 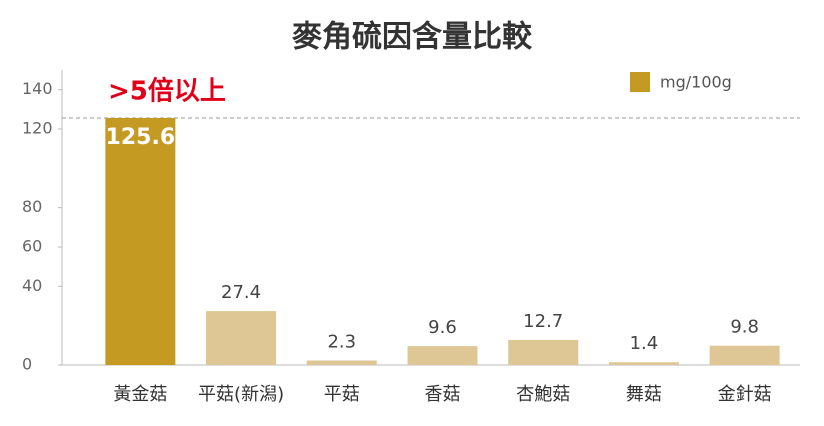 What do you see at coordinates (167, 91) in the screenshot?
I see `annotation: >5倍以上` at bounding box center [167, 91].